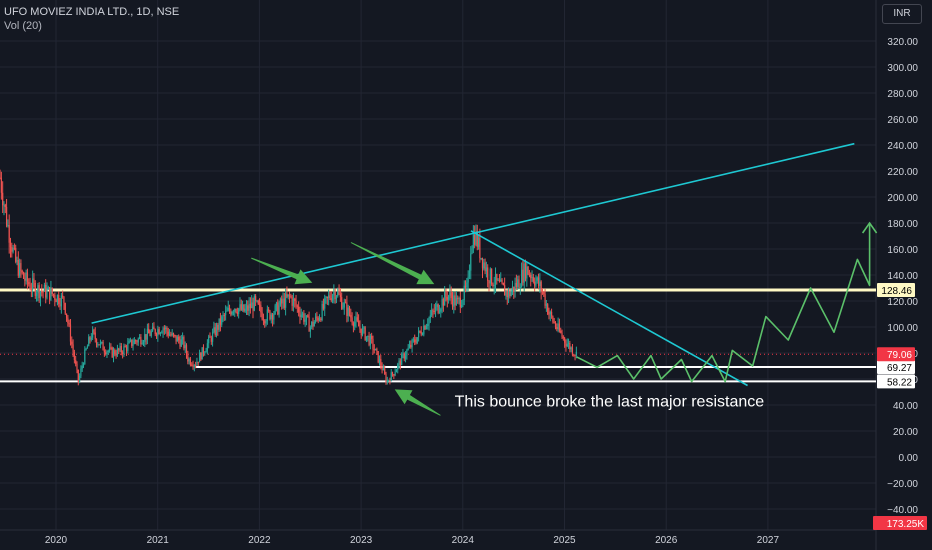 This screenshot has width=932, height=550. I want to click on current-price-badge, so click(896, 354).